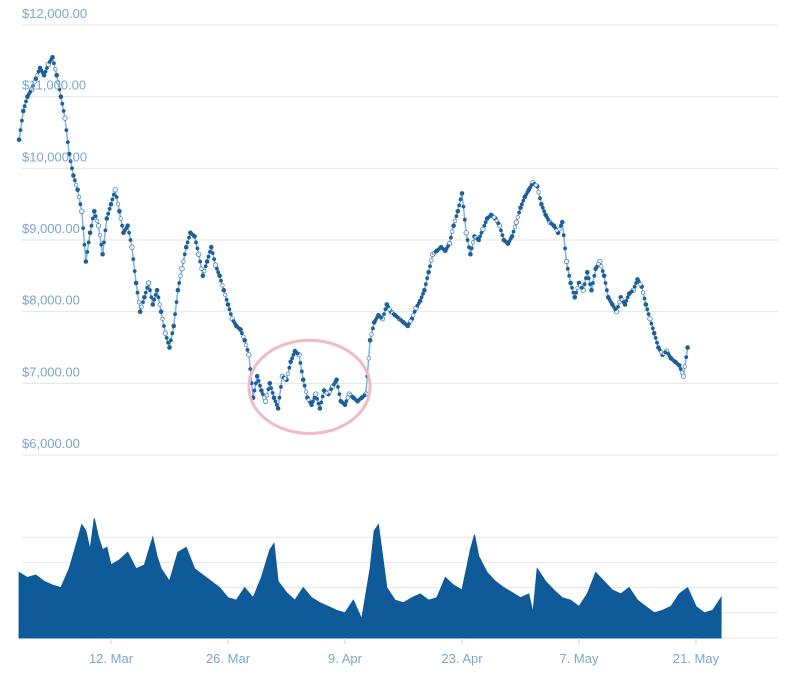 Image resolution: width=800 pixels, height=690 pixels. I want to click on y-tick-label: $8,000.00, so click(51, 300).